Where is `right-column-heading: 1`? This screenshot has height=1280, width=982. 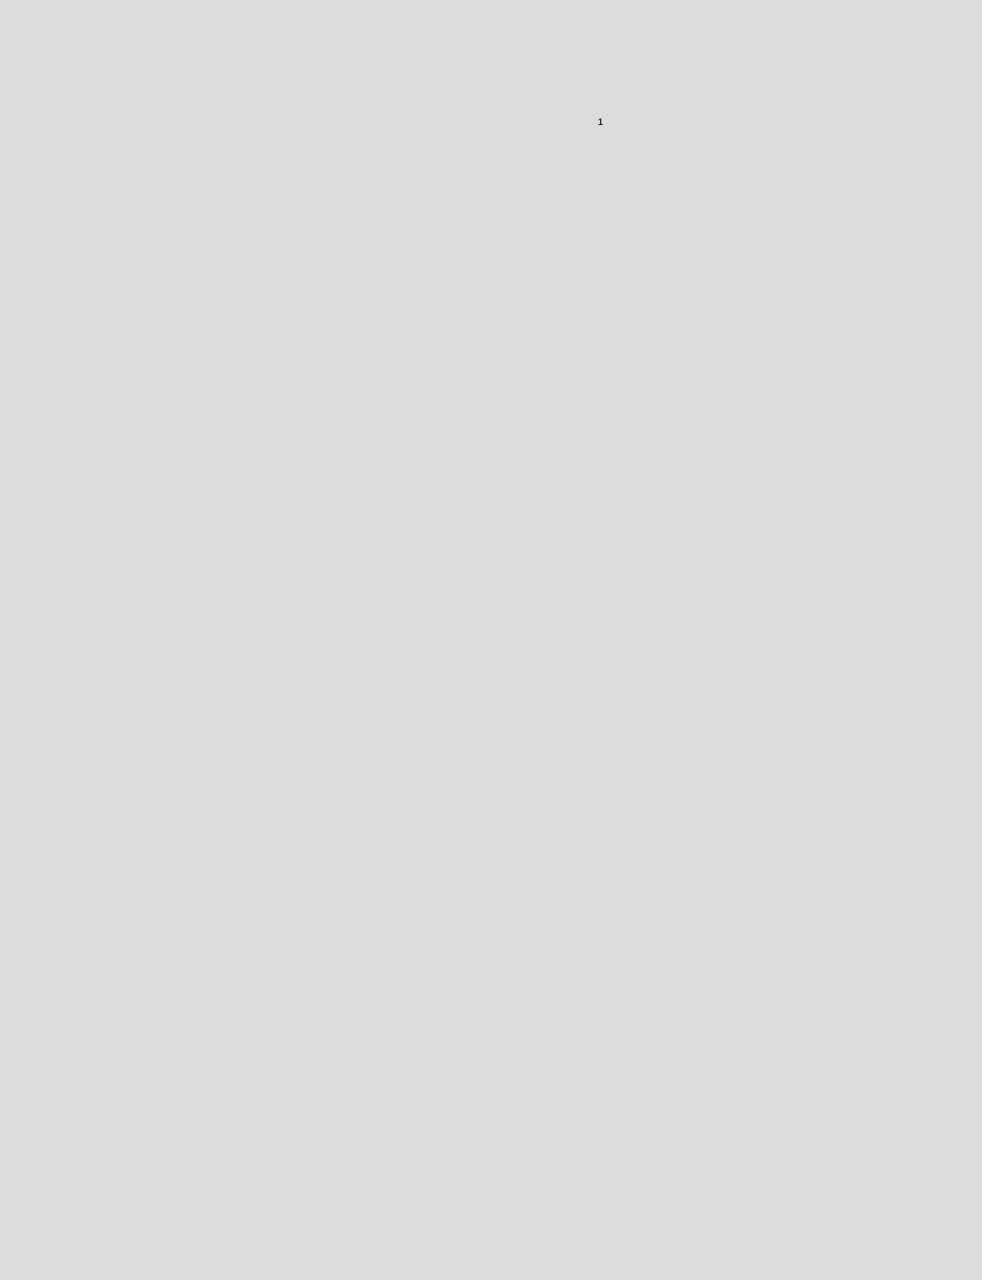 right-column-heading: 1 is located at coordinates (748, 126).